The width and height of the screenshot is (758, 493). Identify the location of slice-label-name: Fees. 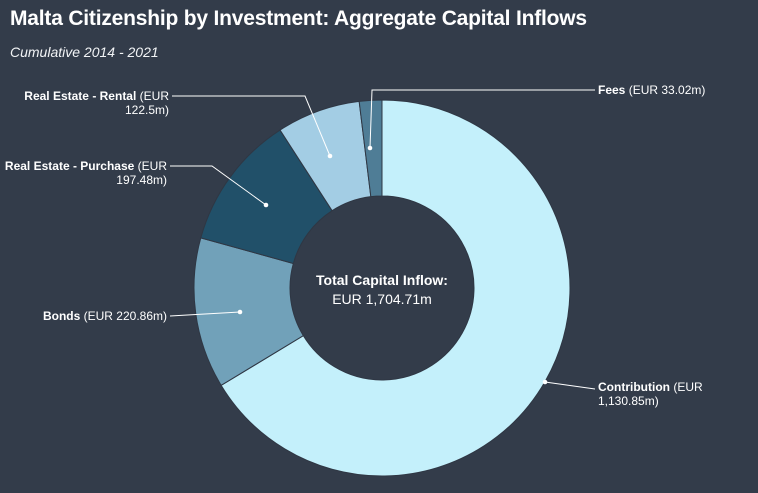
(612, 90).